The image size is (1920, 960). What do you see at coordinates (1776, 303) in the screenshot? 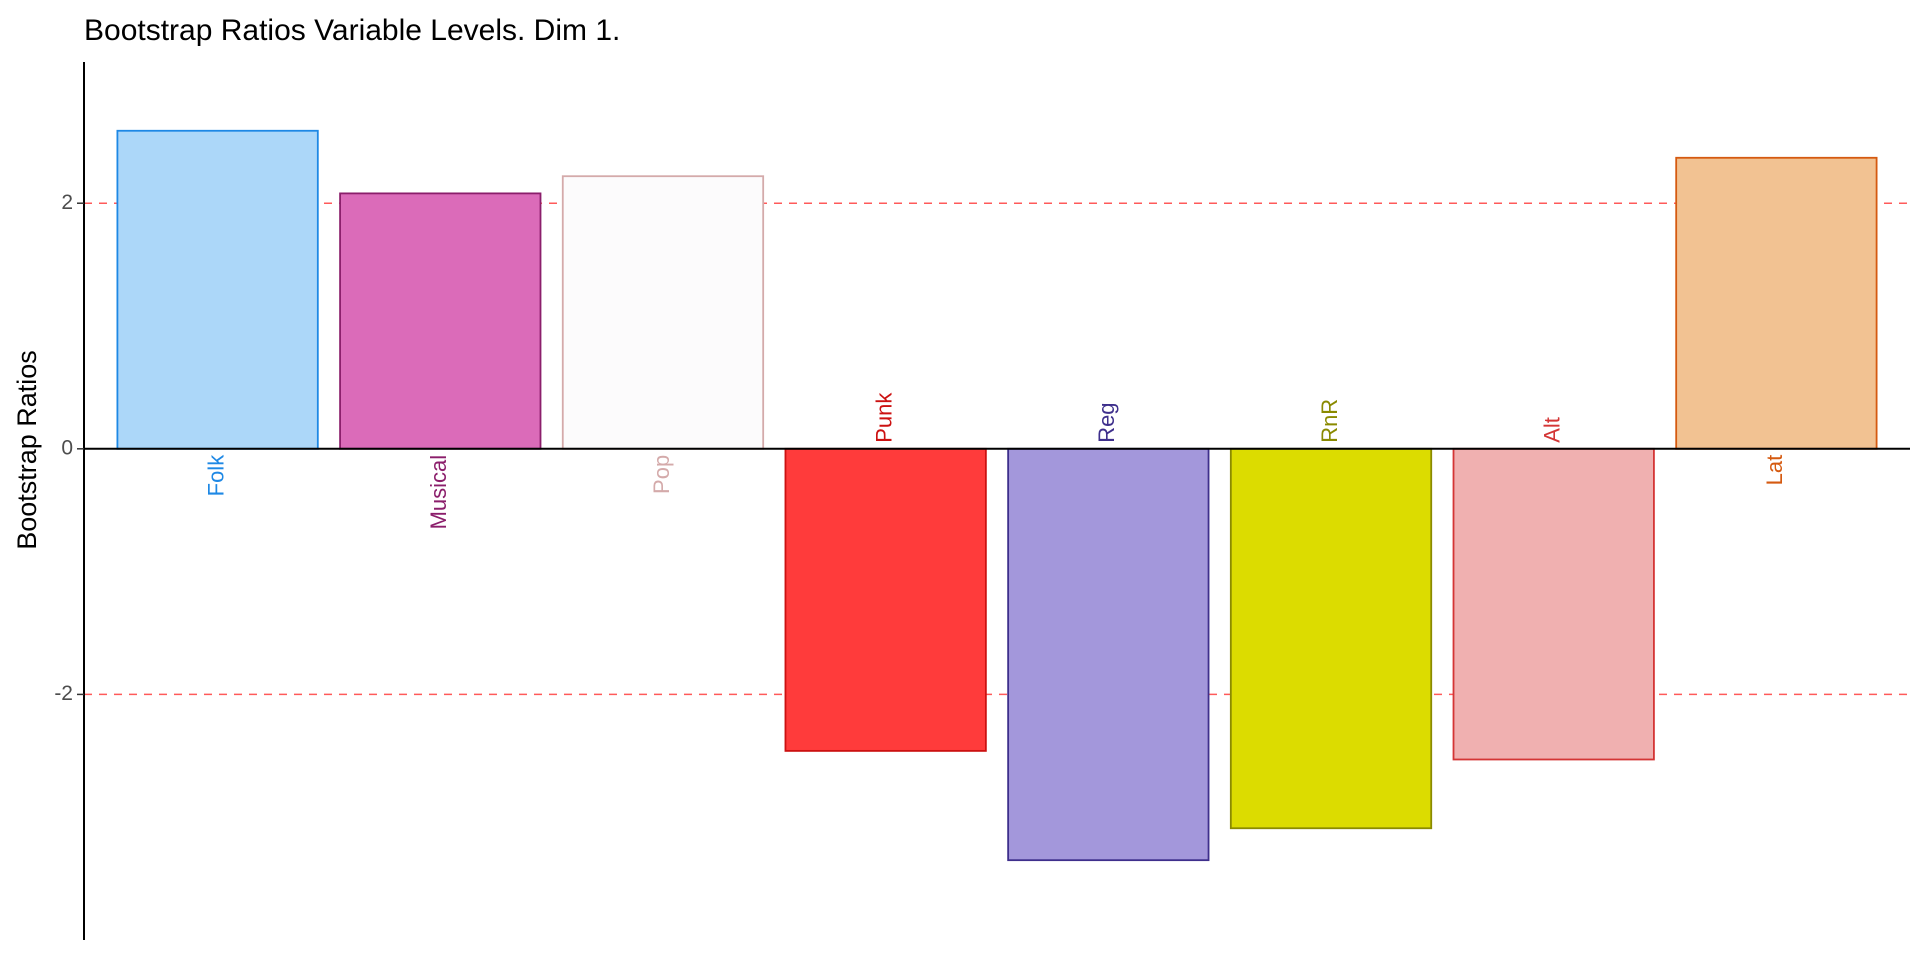
I see `bar-lat` at bounding box center [1776, 303].